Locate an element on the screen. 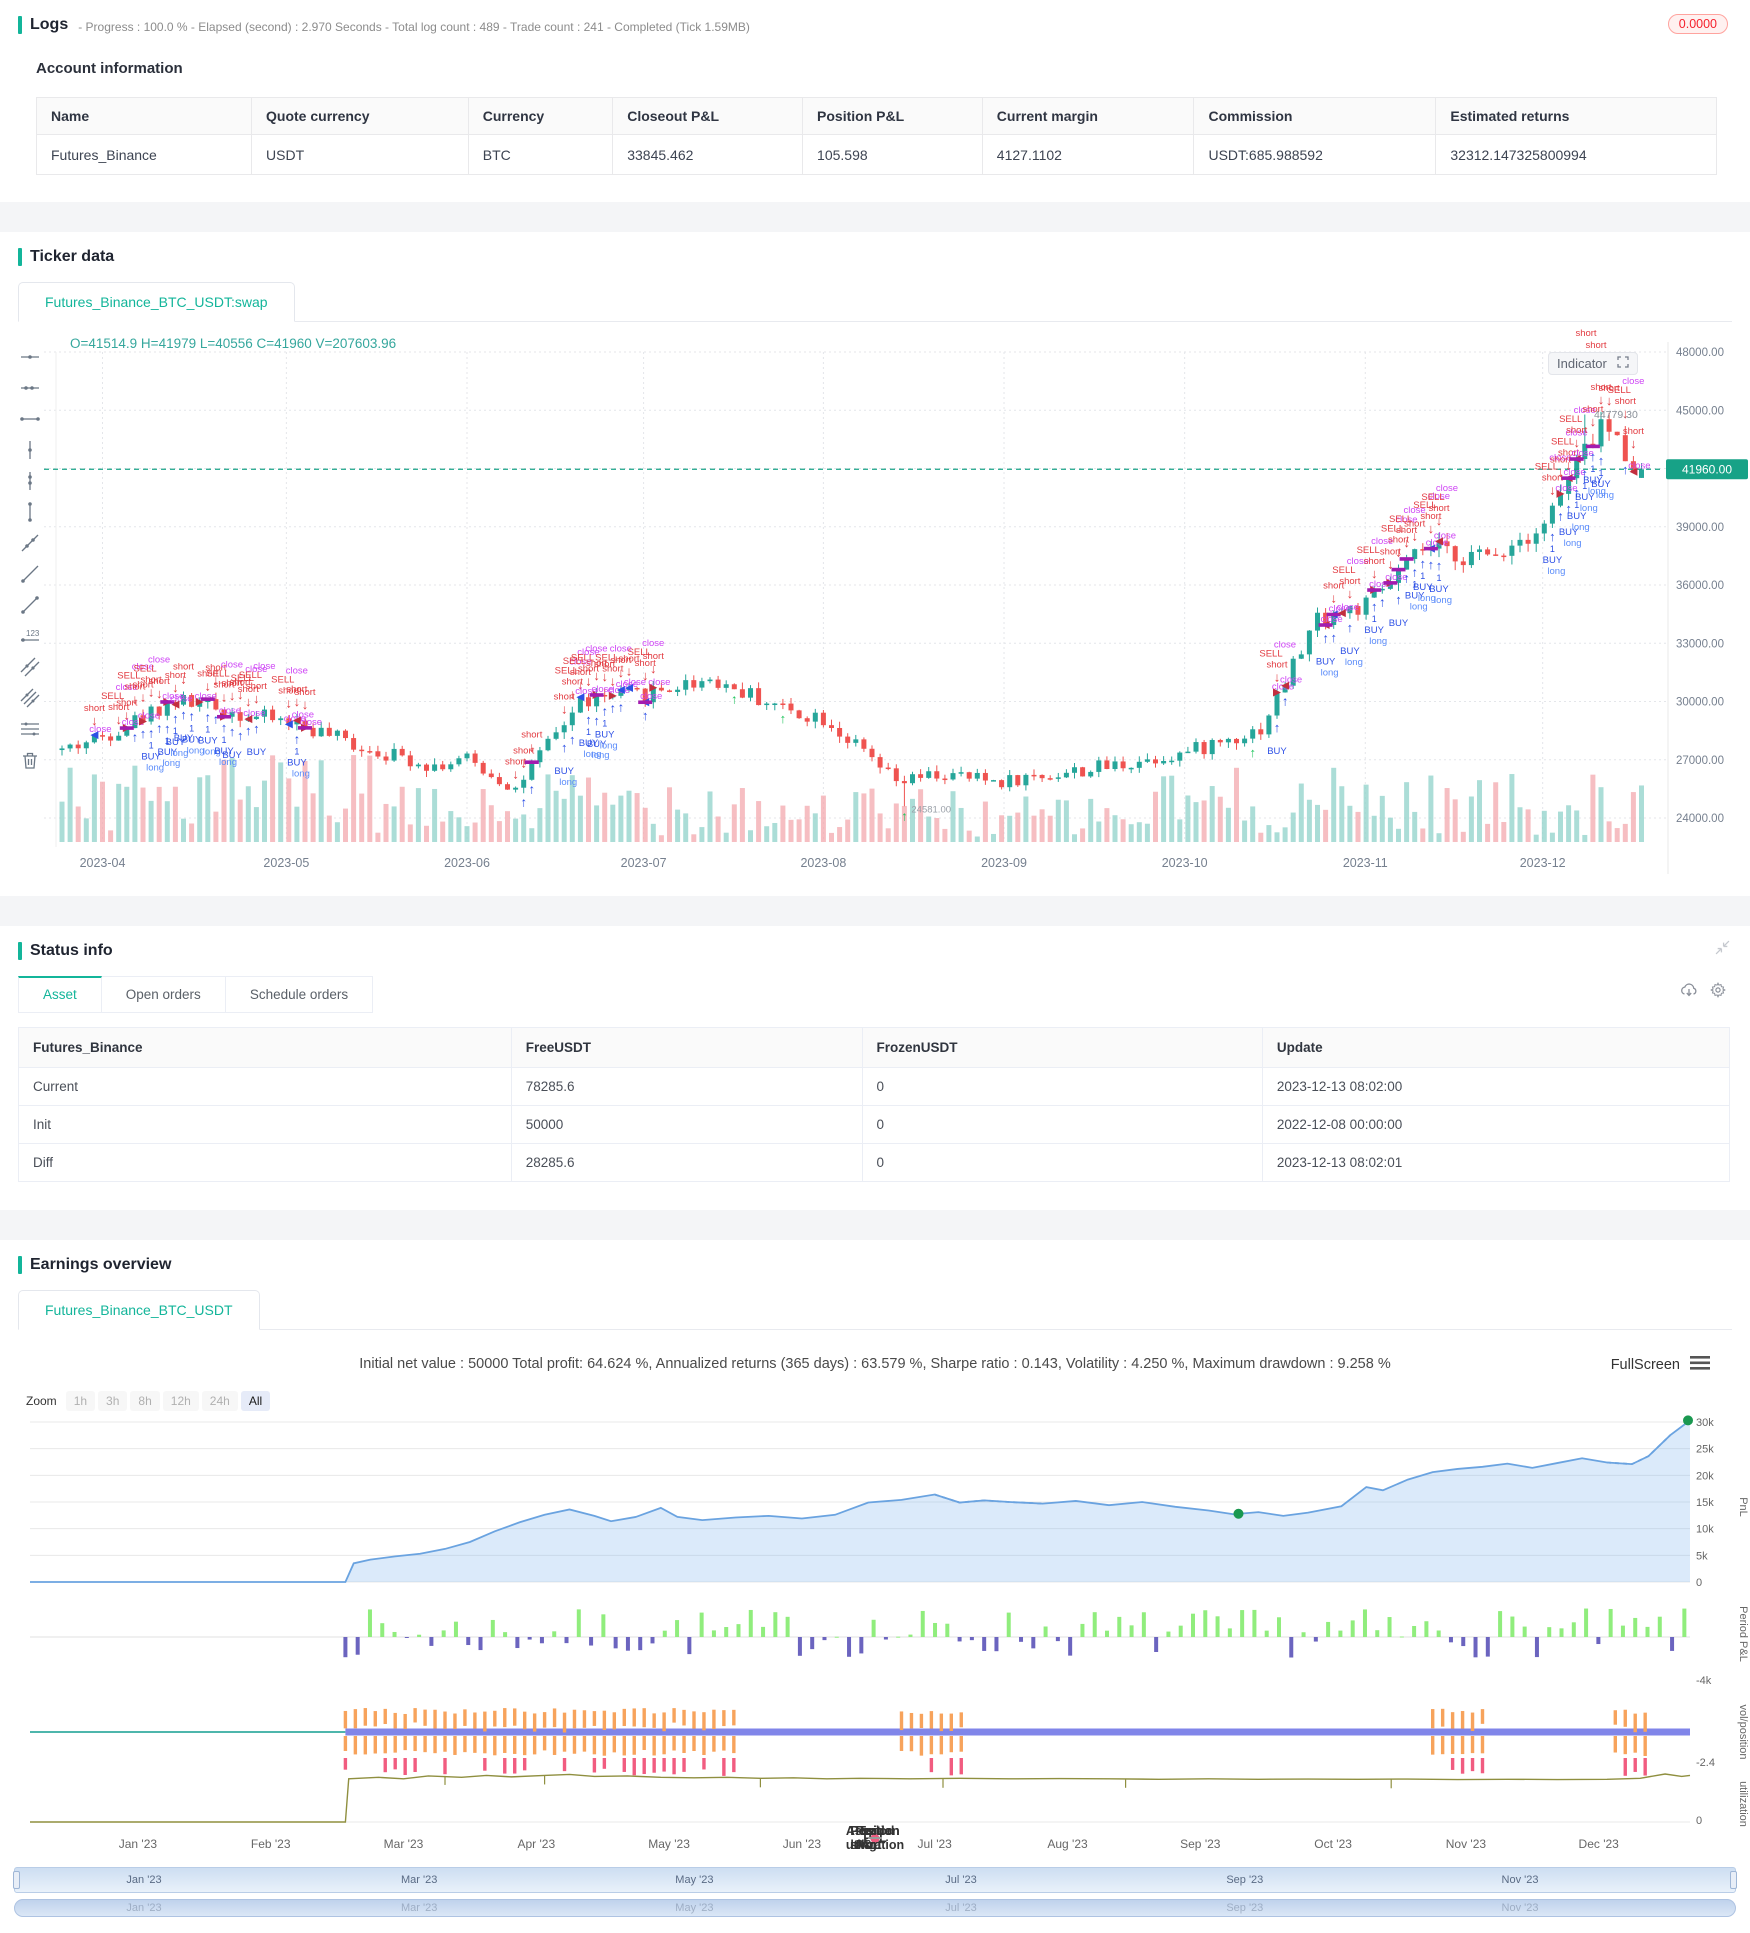 The height and width of the screenshot is (1933, 1750). navigator-label: Jan '23 is located at coordinates (144, 1880).